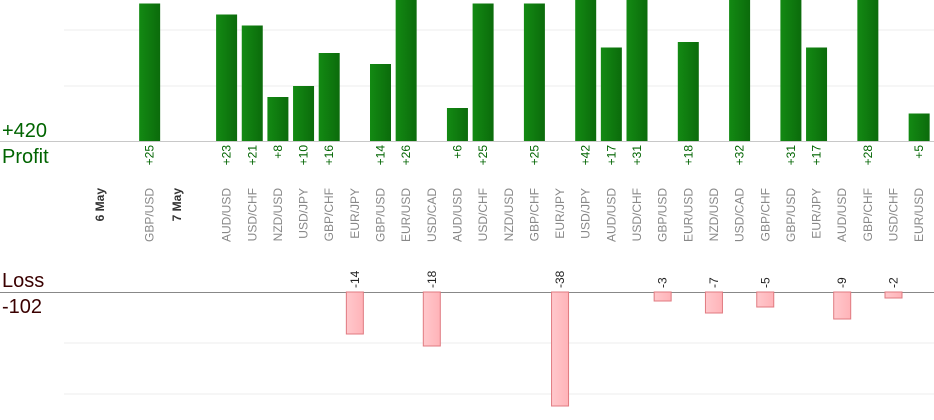 The image size is (934, 420). What do you see at coordinates (765, 282) in the screenshot?
I see `loss-value-label: -5` at bounding box center [765, 282].